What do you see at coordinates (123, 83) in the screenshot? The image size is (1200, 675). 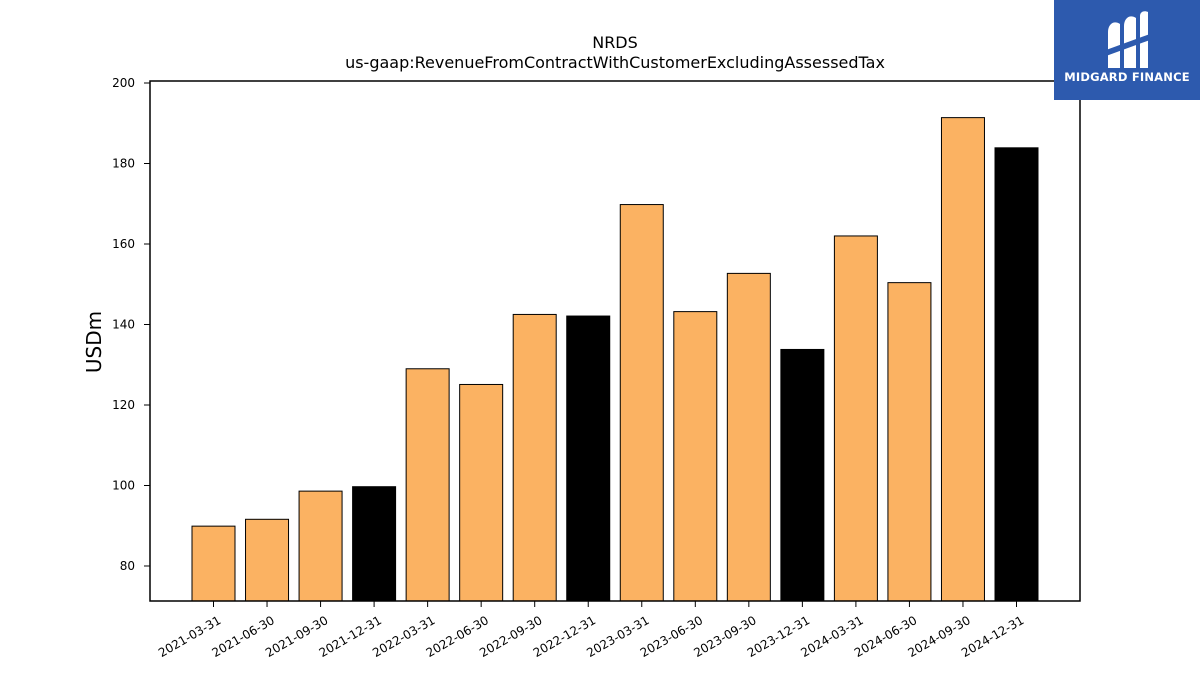 I see `y-tick-label: 200` at bounding box center [123, 83].